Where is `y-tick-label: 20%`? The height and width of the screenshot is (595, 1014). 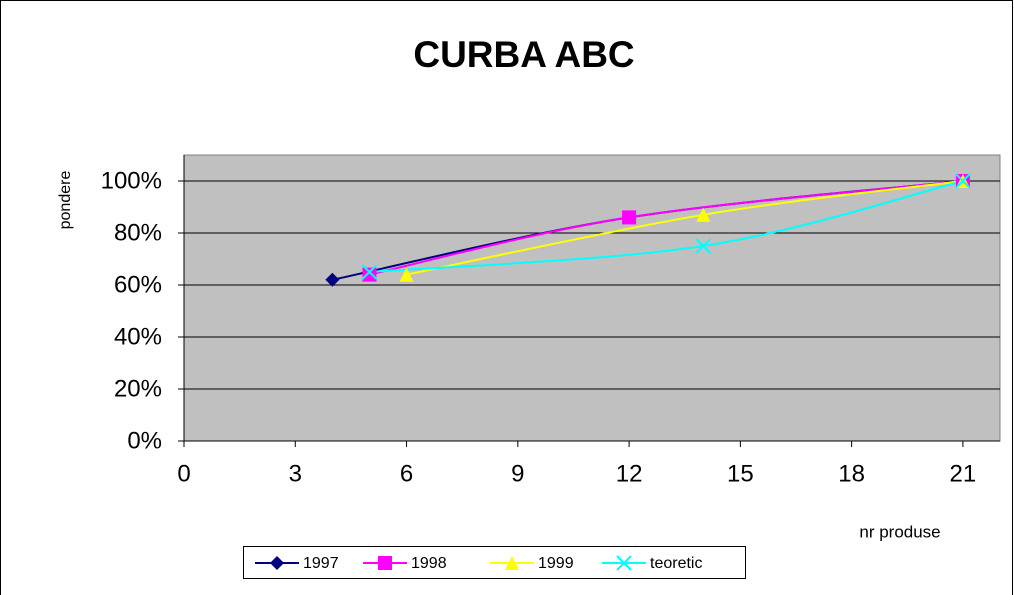
y-tick-label: 20% is located at coordinates (138, 388).